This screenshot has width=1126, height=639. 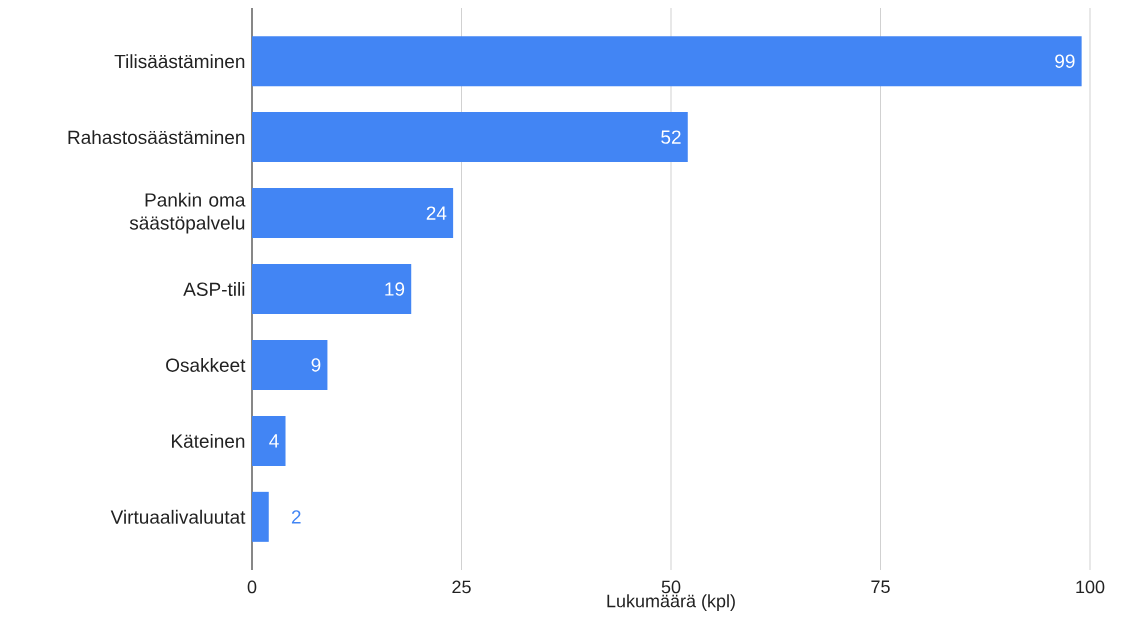 I want to click on data-label: 99, so click(x=1065, y=61).